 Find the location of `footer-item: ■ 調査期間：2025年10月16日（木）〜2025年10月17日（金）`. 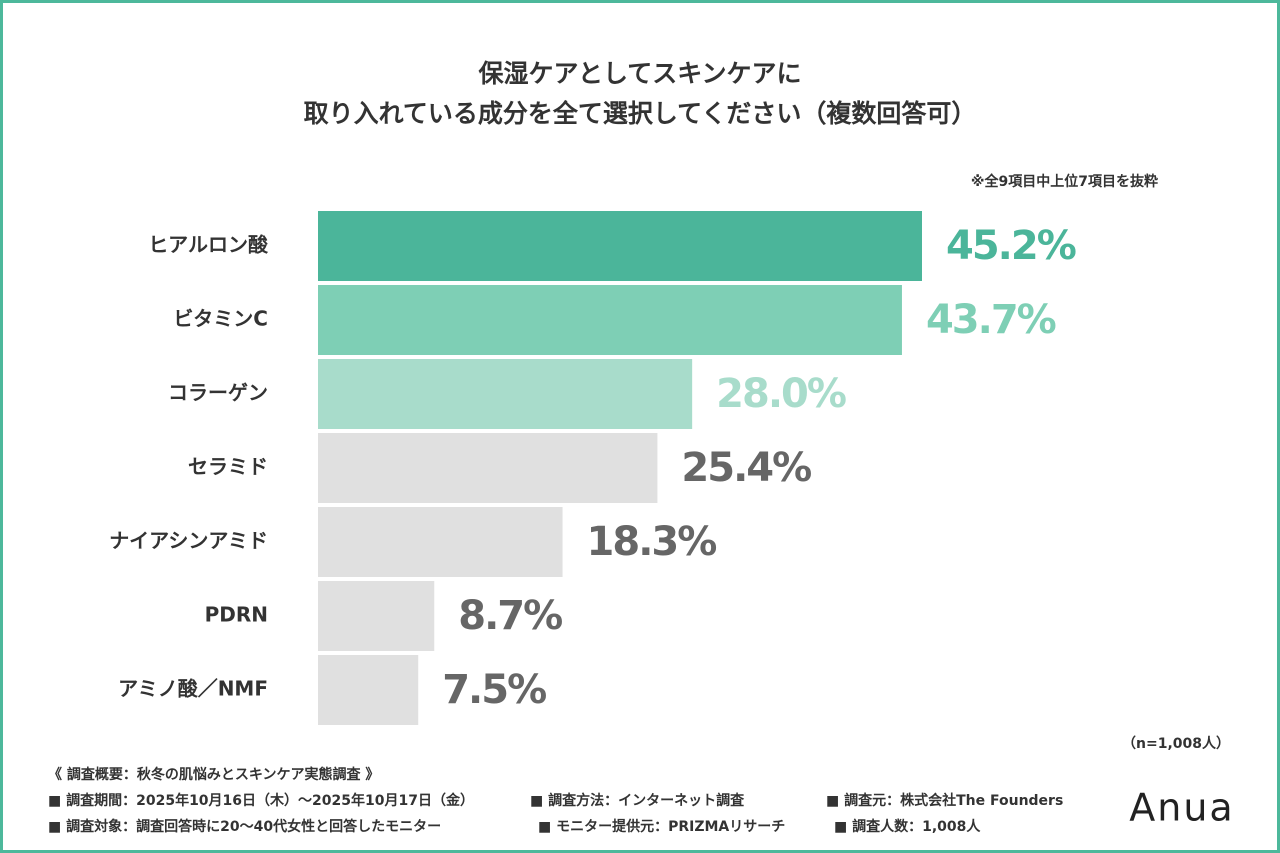

footer-item: ■ 調査期間：2025年10月16日（木）〜2025年10月17日（金） is located at coordinates (261, 800).